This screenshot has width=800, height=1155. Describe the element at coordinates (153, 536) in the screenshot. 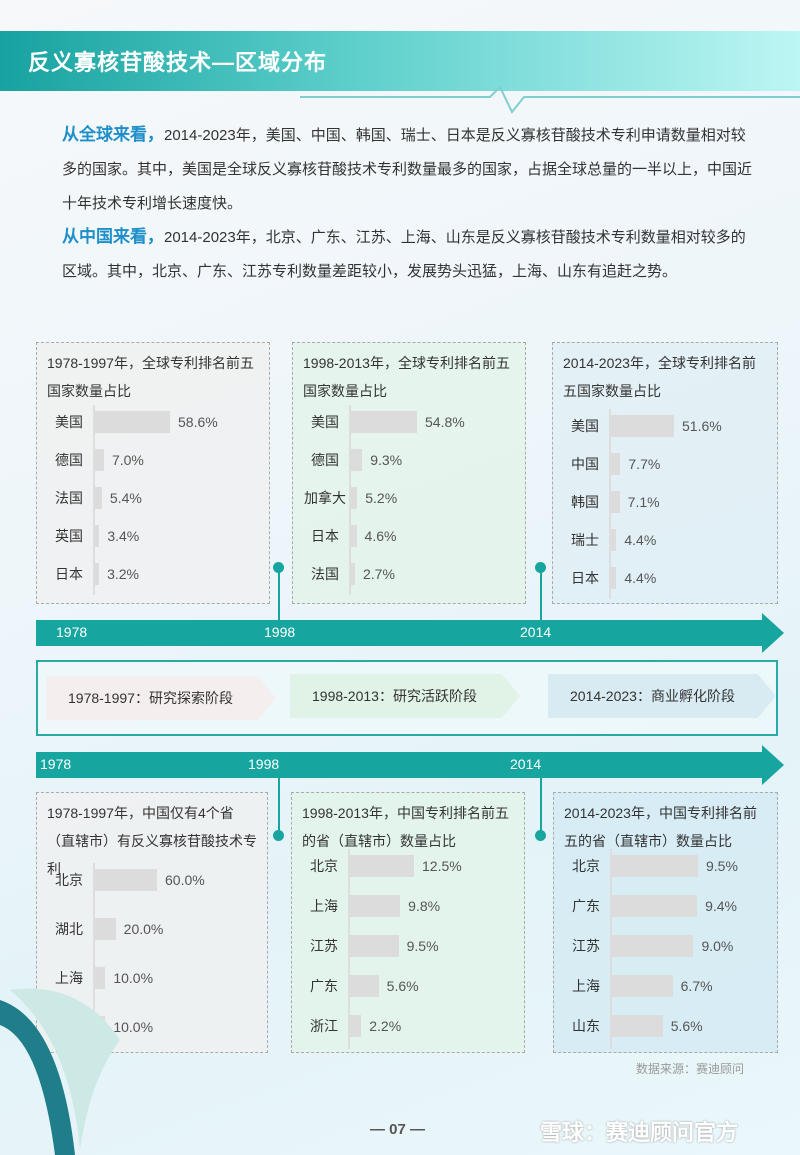

I see `bar-row: 英国 3.4%` at that location.